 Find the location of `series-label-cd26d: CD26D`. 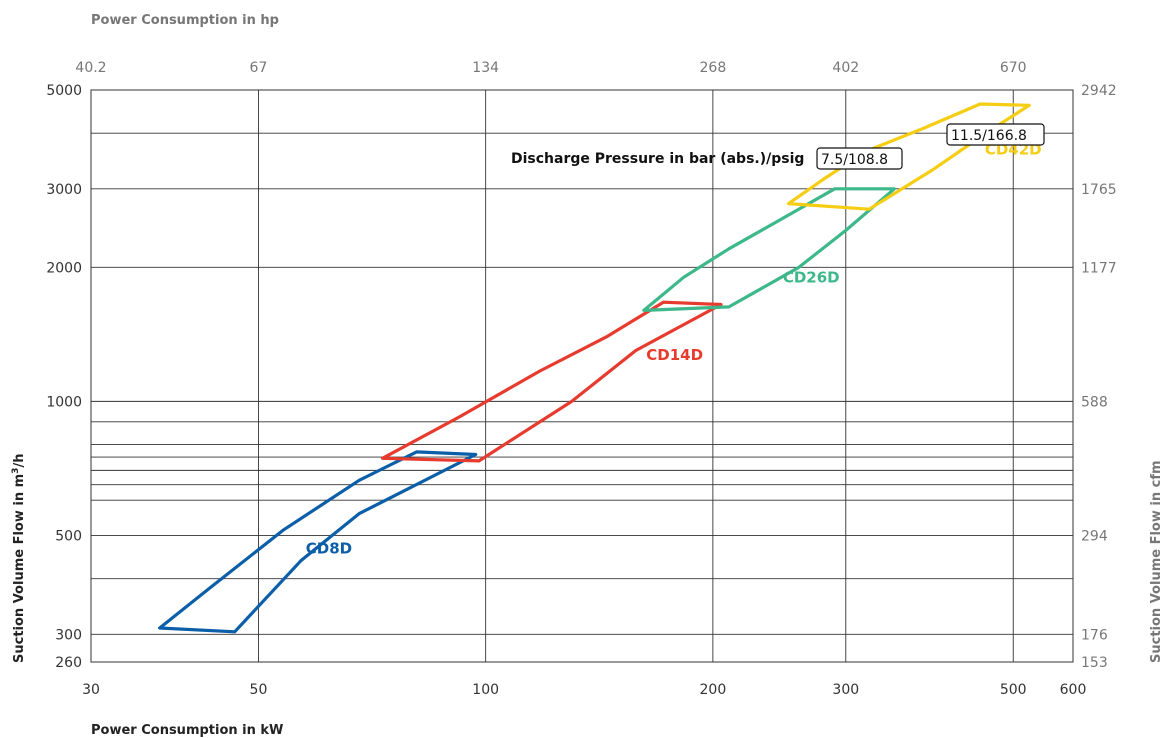

series-label-cd26d: CD26D is located at coordinates (811, 277).